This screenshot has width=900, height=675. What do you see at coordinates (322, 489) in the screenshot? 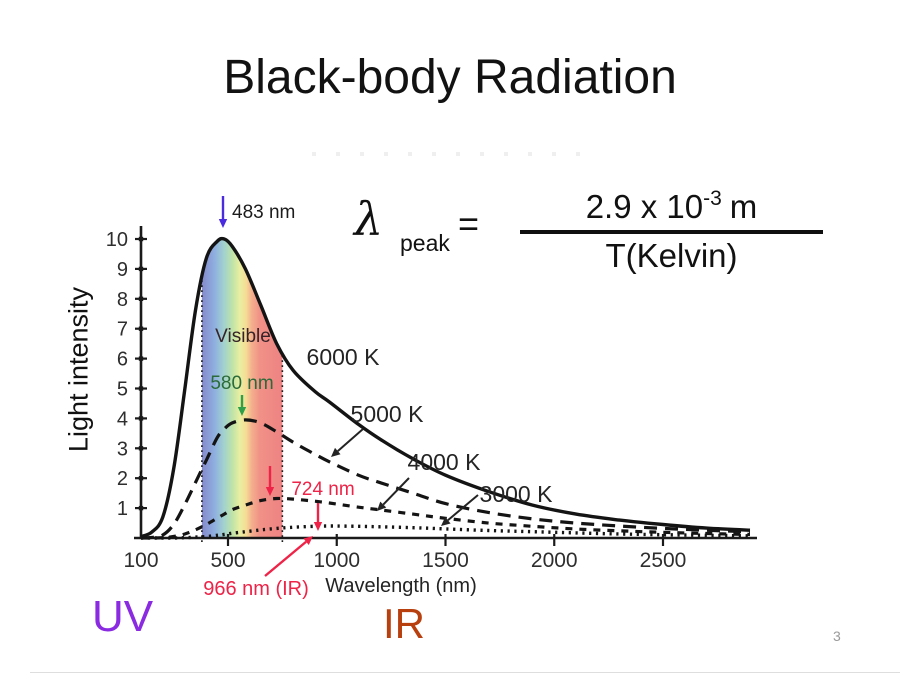
I see `peak-724-label: 724 nm` at bounding box center [322, 489].